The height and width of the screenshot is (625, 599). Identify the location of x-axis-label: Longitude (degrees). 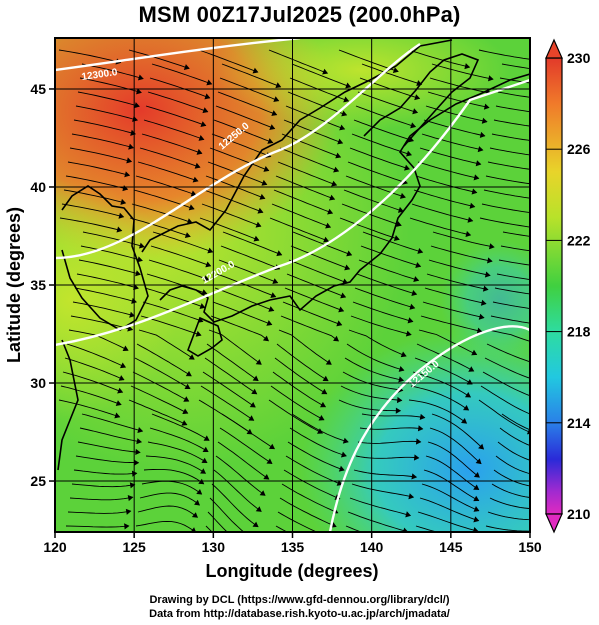
(291, 571).